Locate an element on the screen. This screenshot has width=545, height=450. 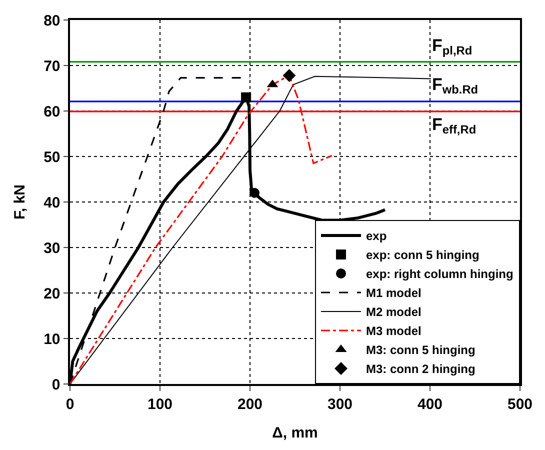
legend-label: exp: conn 5 hinging is located at coordinates (423, 255).